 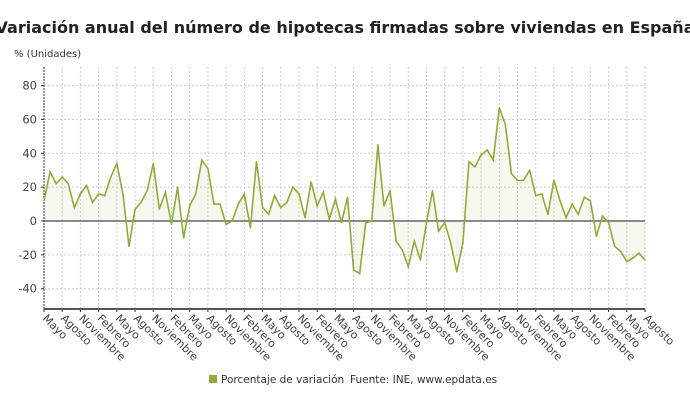 What do you see at coordinates (282, 380) in the screenshot?
I see `legend-label: Porcentaje de variación` at bounding box center [282, 380].